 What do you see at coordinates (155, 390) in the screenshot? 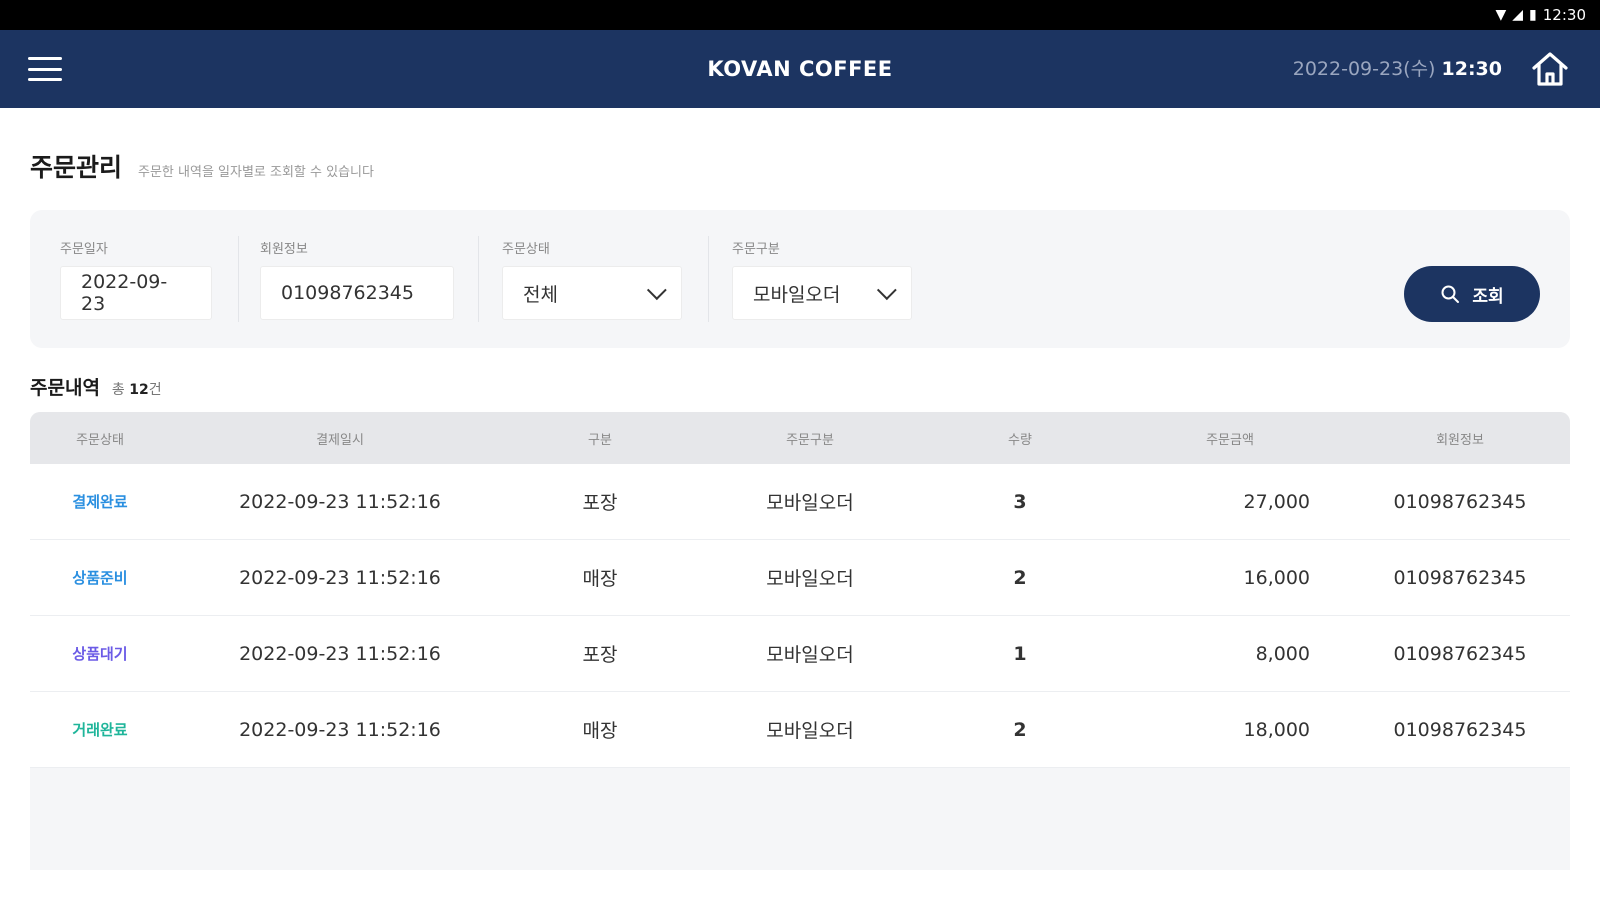
I see `list-count-suffix: 건` at bounding box center [155, 390].